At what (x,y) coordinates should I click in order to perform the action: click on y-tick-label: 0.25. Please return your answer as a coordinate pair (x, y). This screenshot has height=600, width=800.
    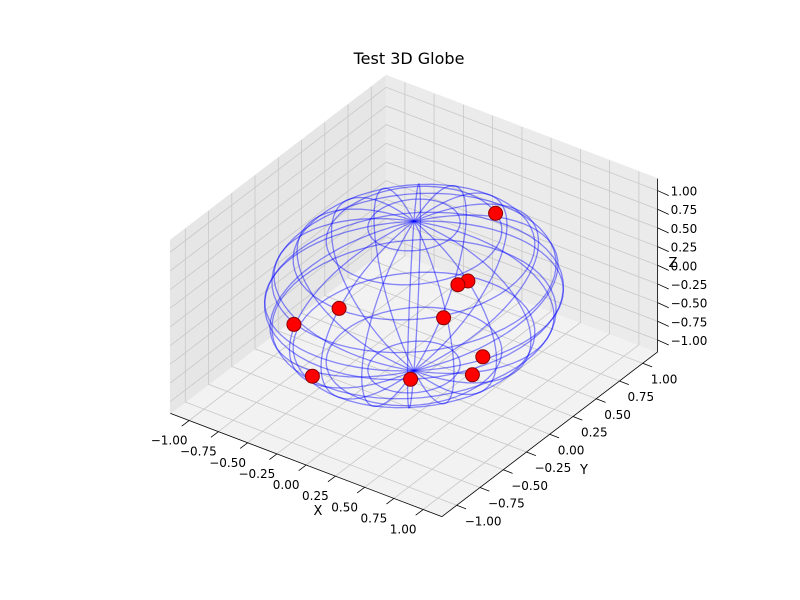
    Looking at the image, I should click on (594, 433).